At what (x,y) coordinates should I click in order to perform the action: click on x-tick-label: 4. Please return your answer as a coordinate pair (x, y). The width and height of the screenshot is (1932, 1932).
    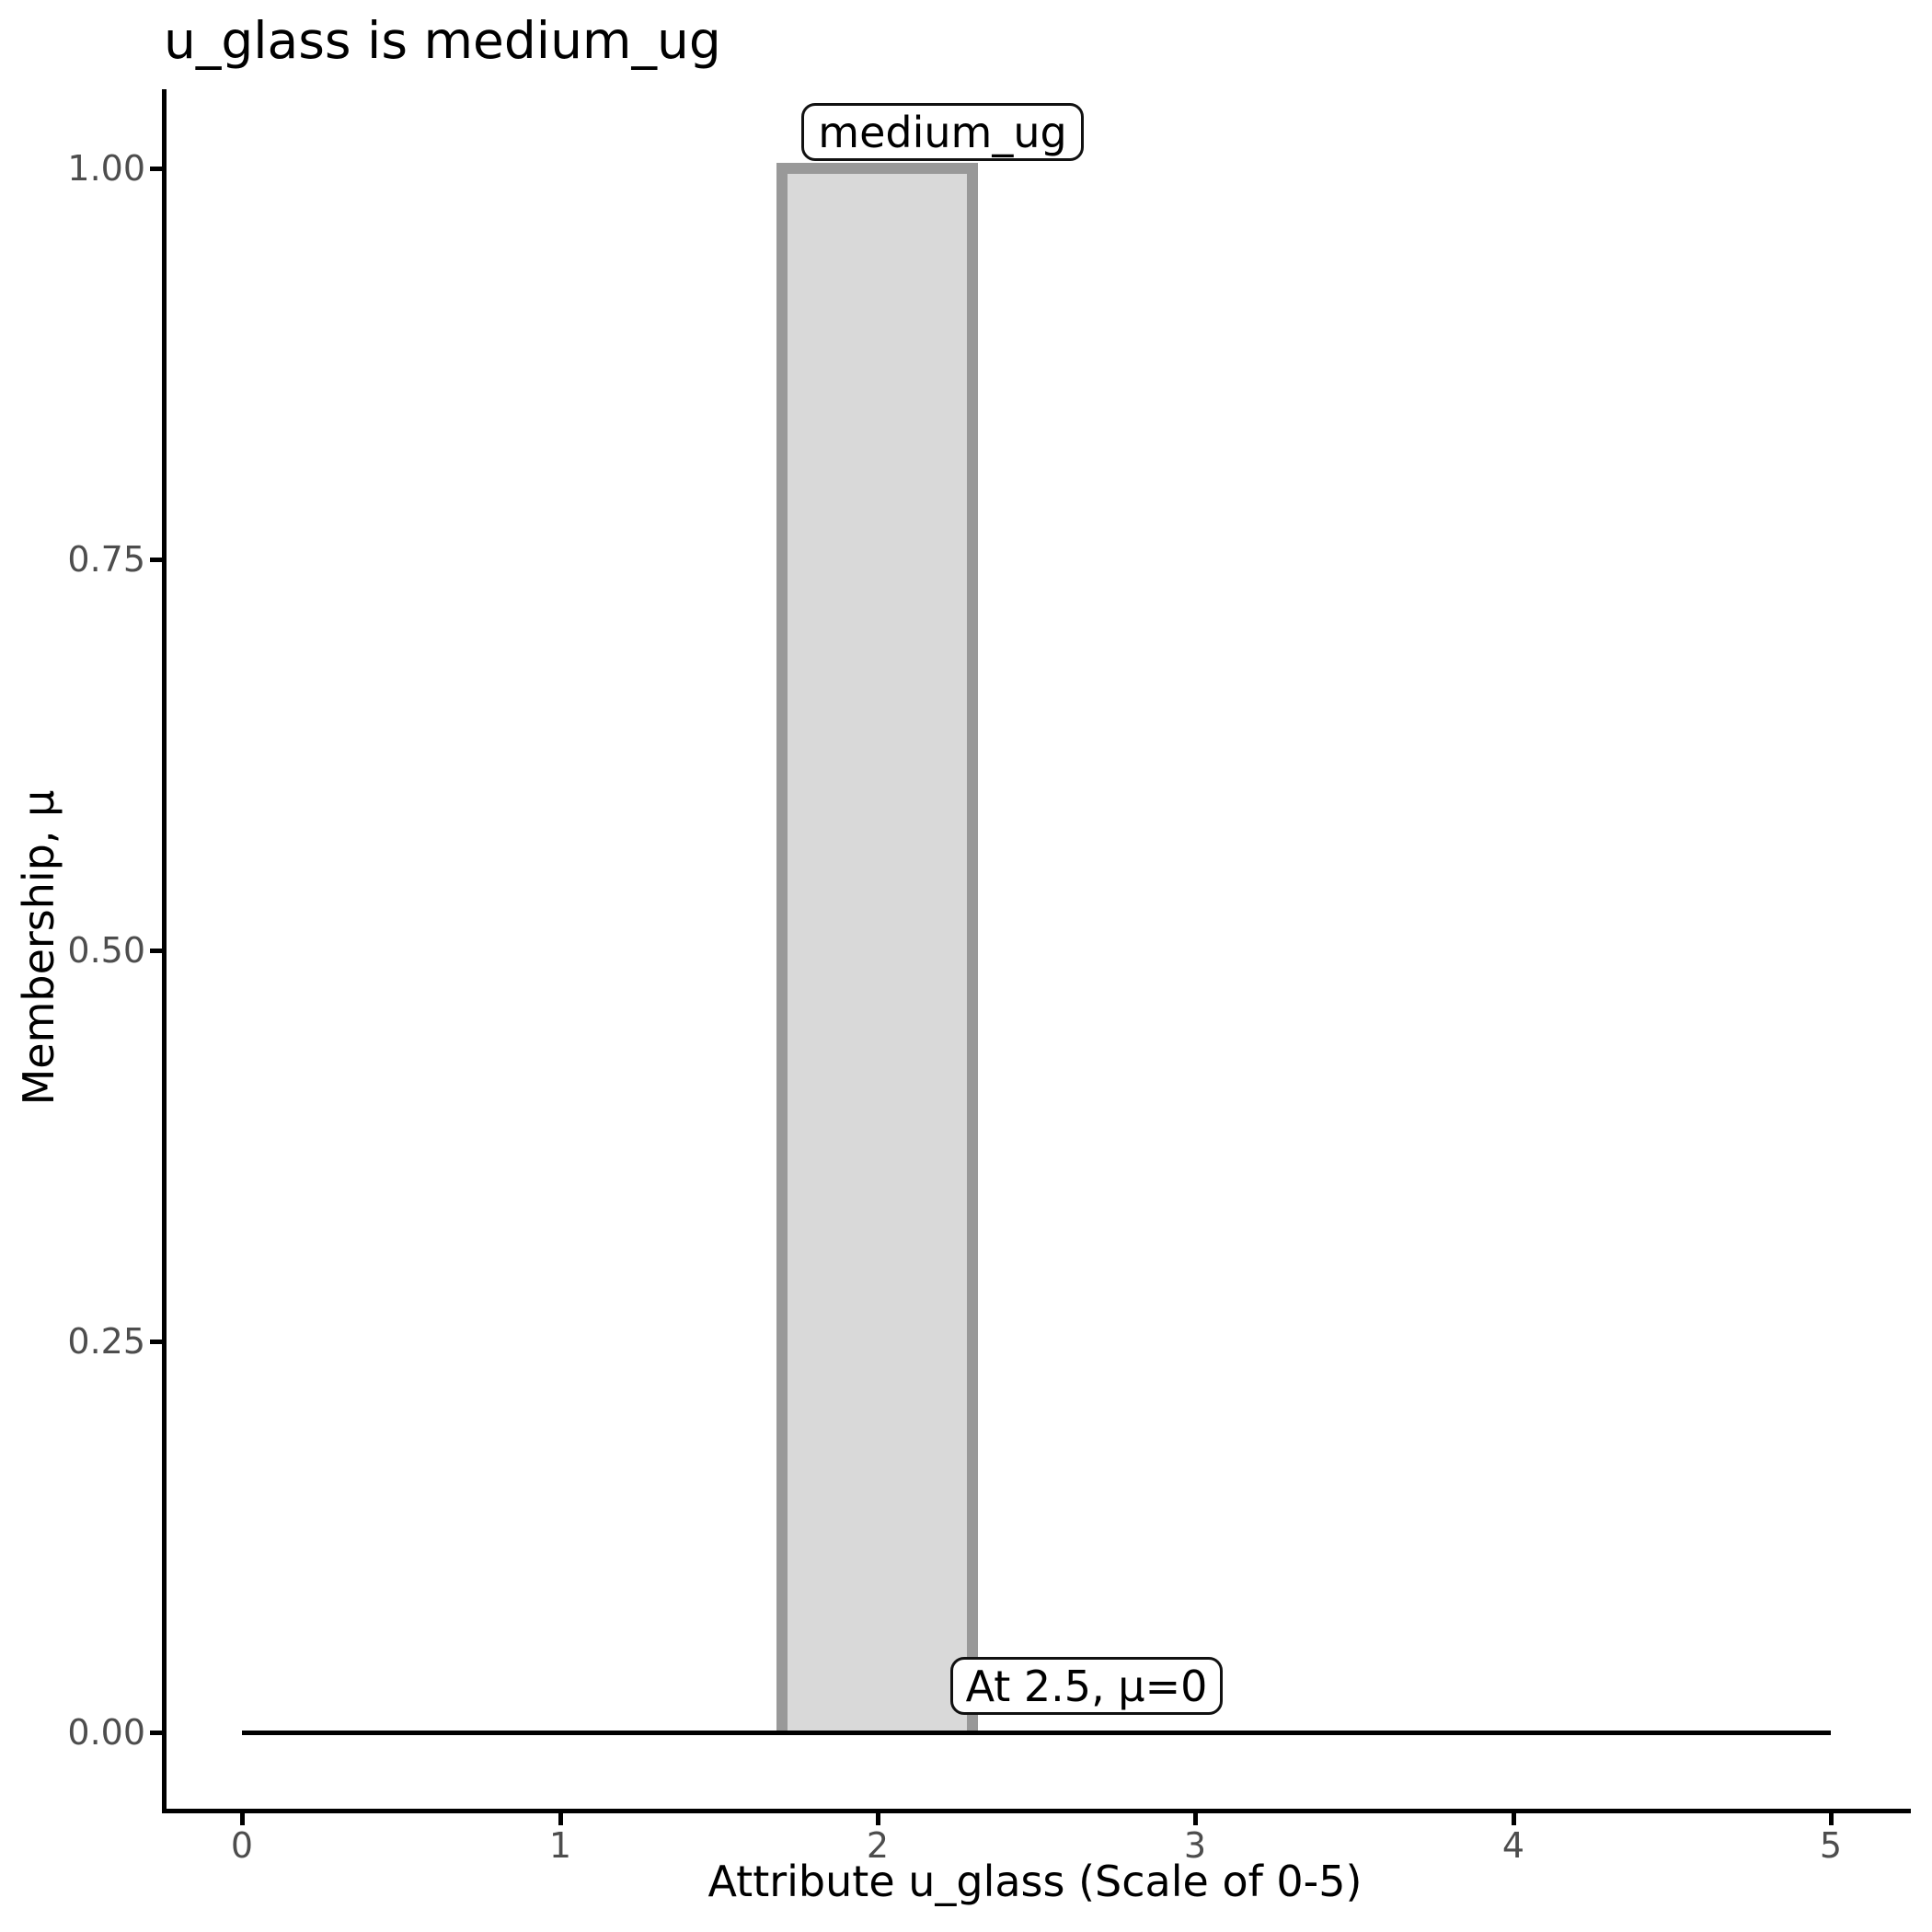
    Looking at the image, I should click on (1513, 1845).